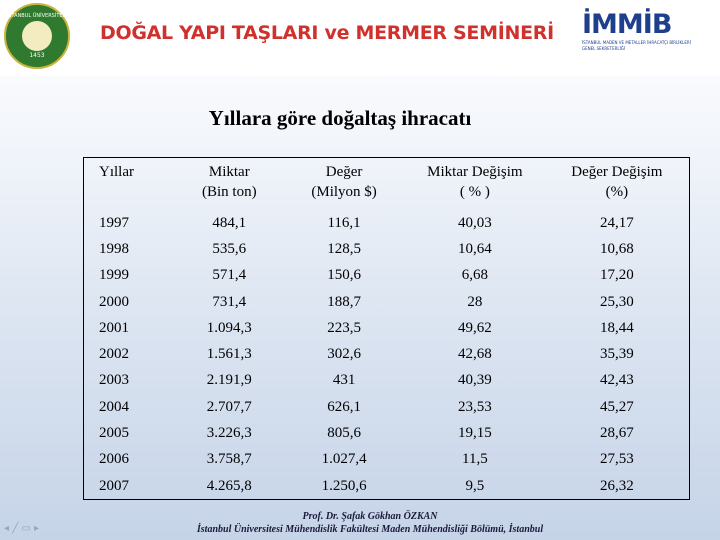  What do you see at coordinates (474, 222) in the screenshot?
I see `cell: 40,03` at bounding box center [474, 222].